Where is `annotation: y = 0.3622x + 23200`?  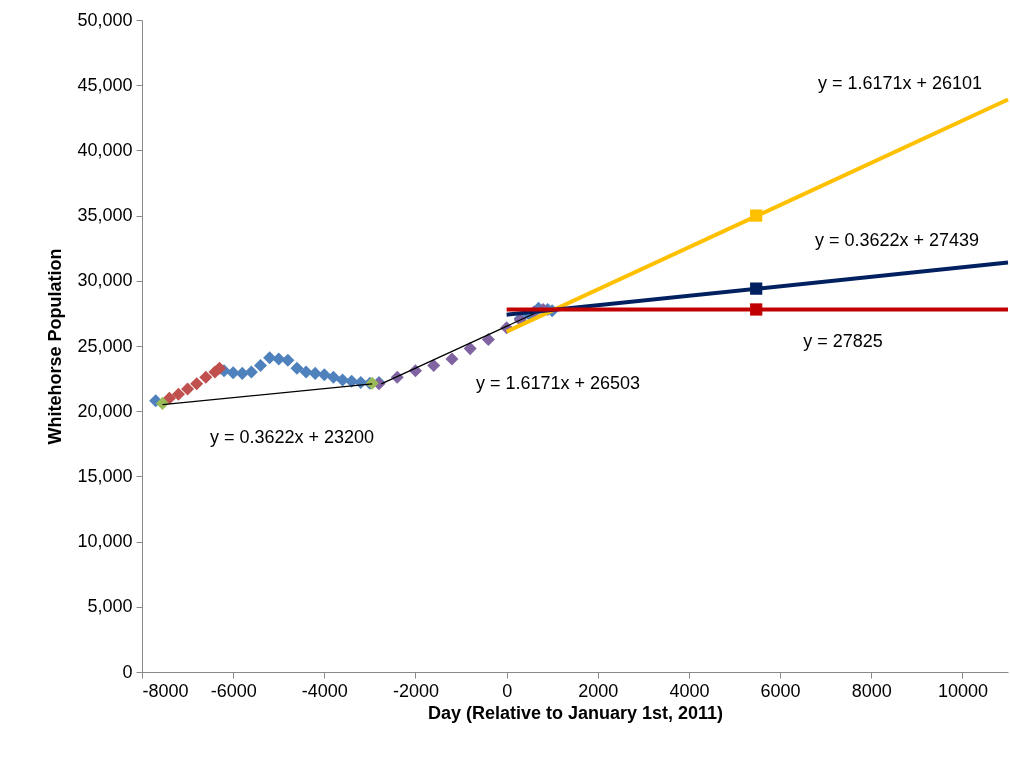
annotation: y = 0.3622x + 23200 is located at coordinates (292, 437).